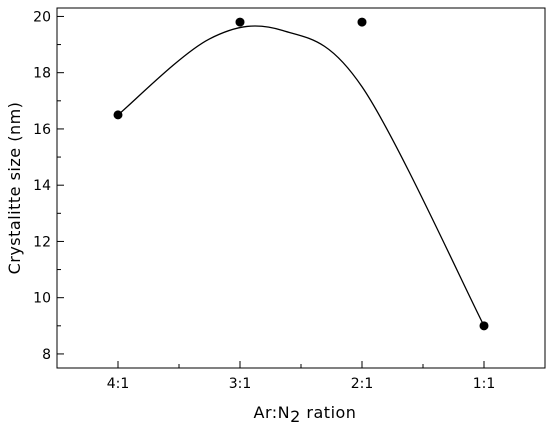 This screenshot has height=428, width=550. Describe the element at coordinates (14, 188) in the screenshot. I see `y-axis-label: Crystalitte size (nm)` at that location.